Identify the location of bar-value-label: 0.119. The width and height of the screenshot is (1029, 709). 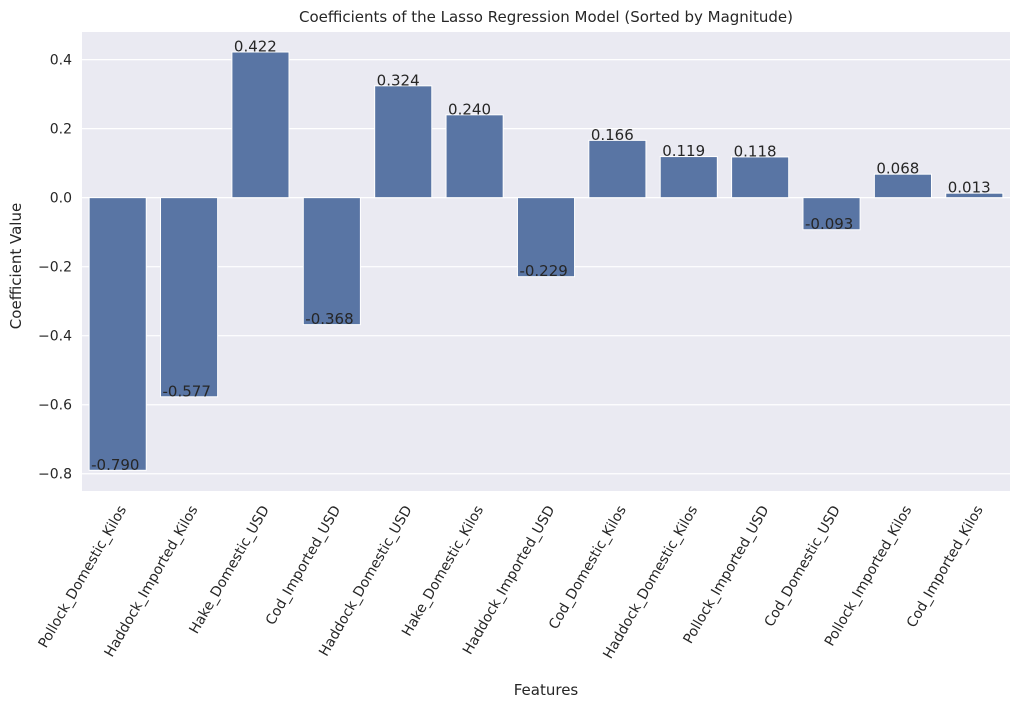
(683, 151).